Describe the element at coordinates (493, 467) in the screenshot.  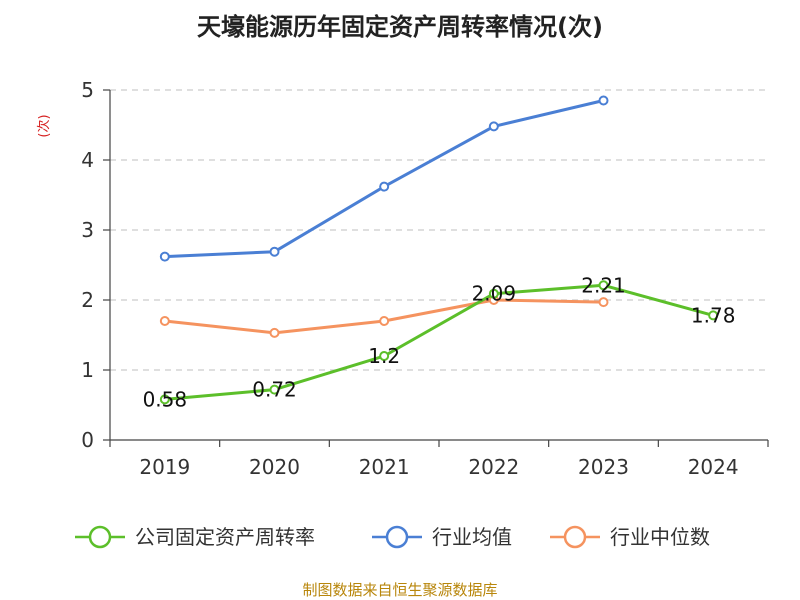
I see `x-tick-label-2022: 2022` at that location.